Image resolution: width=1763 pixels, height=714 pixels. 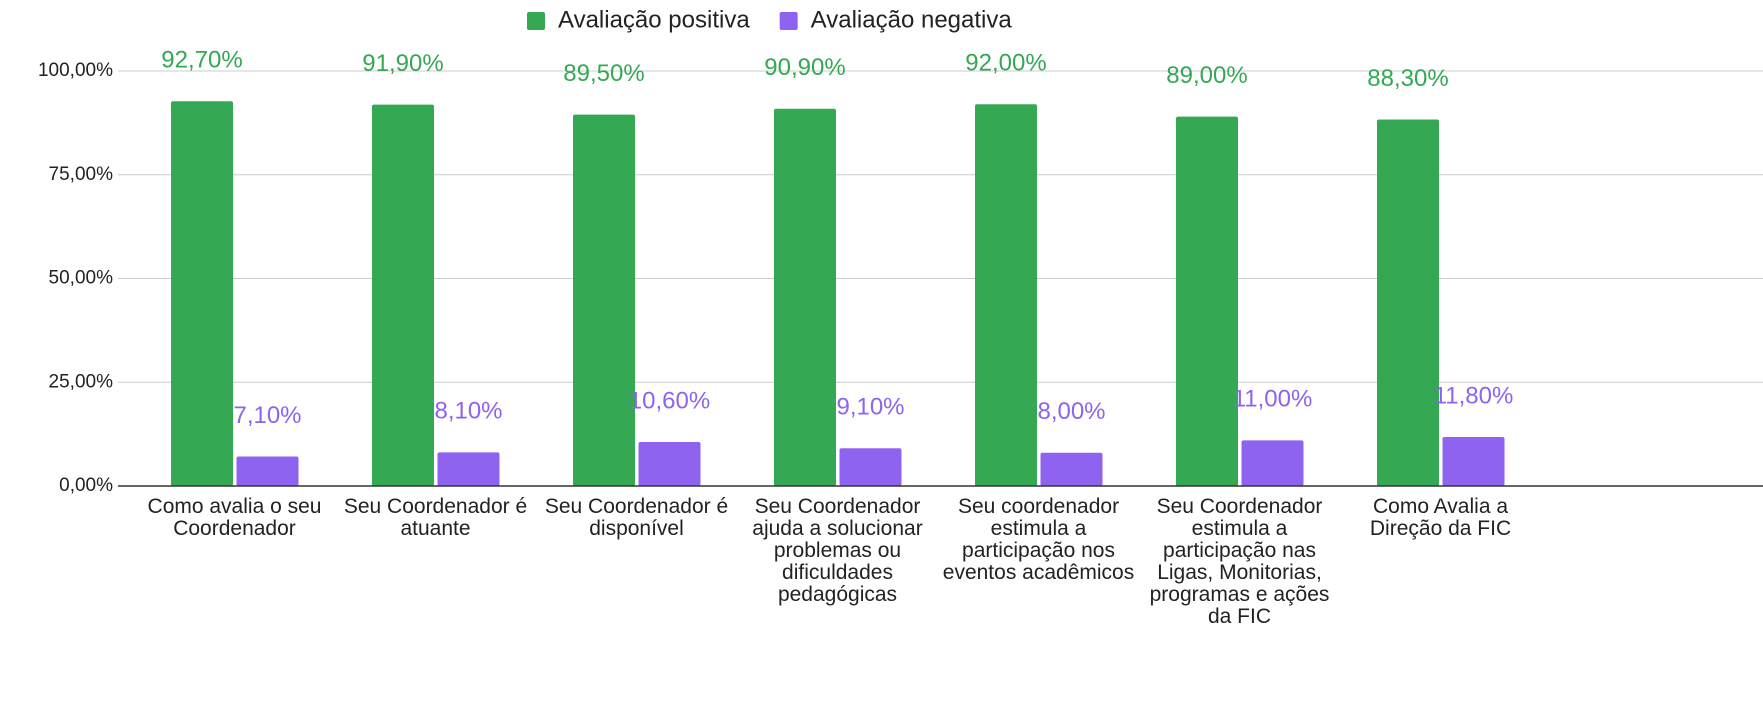 What do you see at coordinates (603, 73) in the screenshot?
I see `value-label: 89,50%` at bounding box center [603, 73].